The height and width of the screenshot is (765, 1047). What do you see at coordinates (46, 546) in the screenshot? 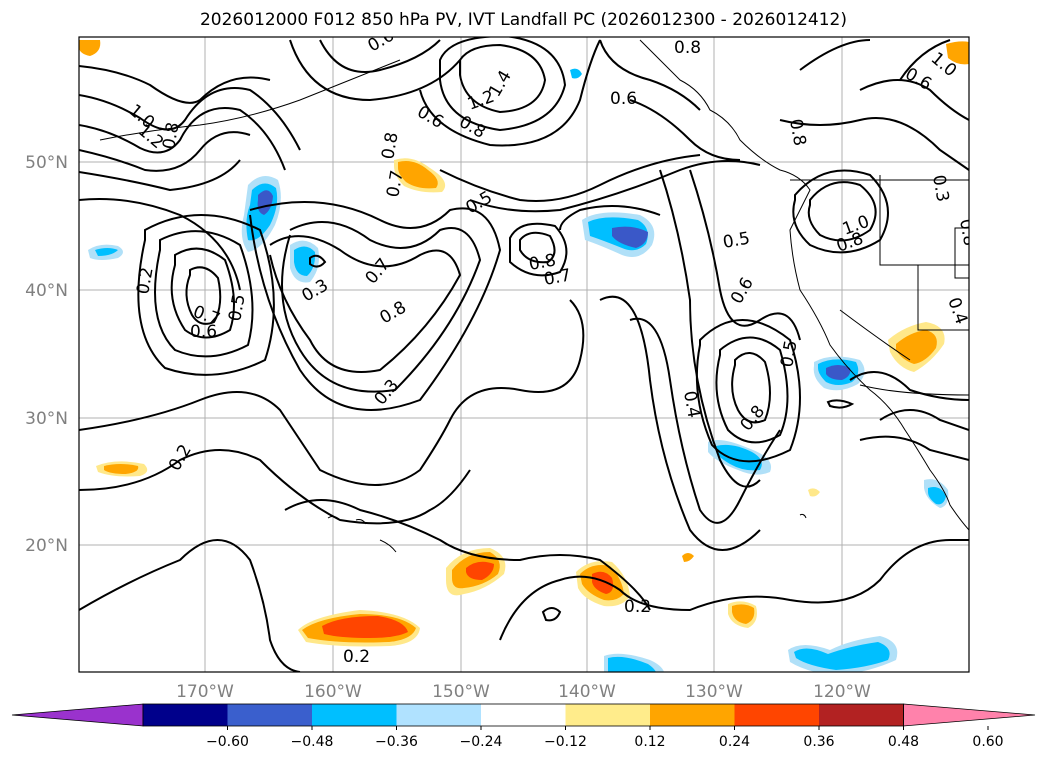
I see `lat-tick-label: 20°N` at bounding box center [46, 546].